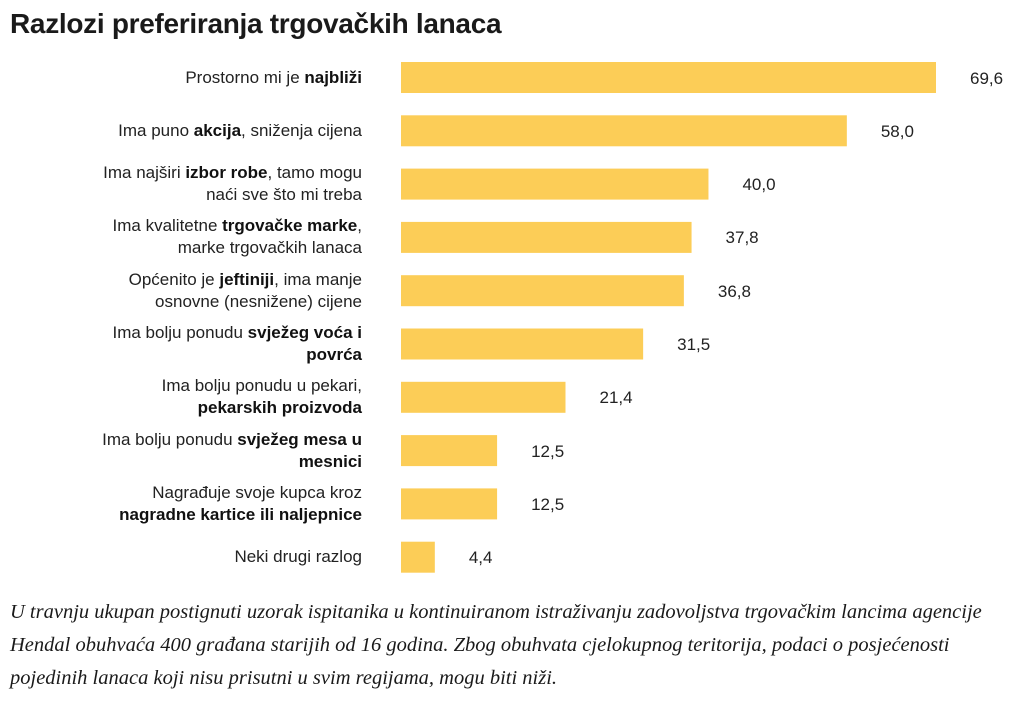 The width and height of the screenshot is (1024, 703). Describe the element at coordinates (273, 77) in the screenshot. I see `category-label: Prostorno mi je najbliži` at that location.